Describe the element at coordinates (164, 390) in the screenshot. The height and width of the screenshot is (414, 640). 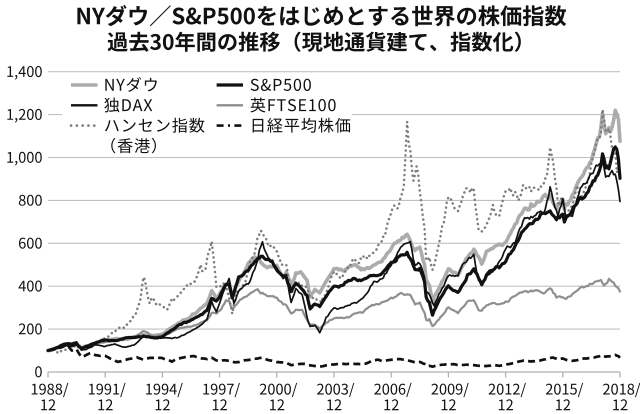
I see `x-axis-label-1994` at that location.